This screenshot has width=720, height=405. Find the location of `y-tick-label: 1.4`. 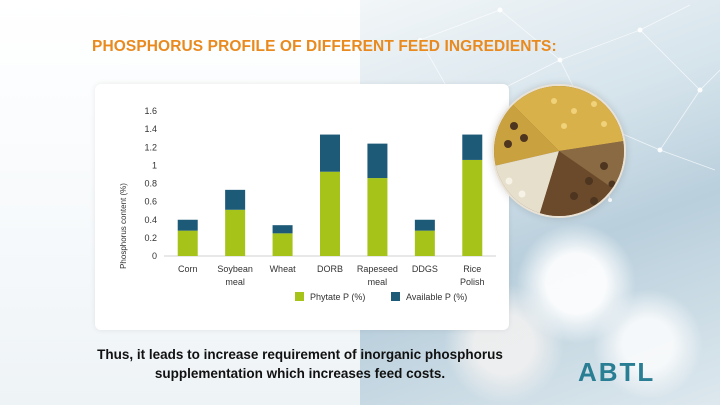

y-tick-label: 1.4 is located at coordinates (150, 129).